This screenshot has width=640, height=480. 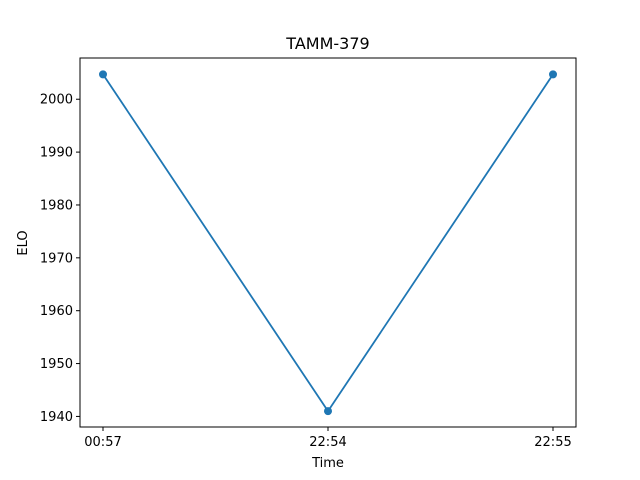 What do you see at coordinates (23, 242) in the screenshot?
I see `y-axis-label: ELO` at bounding box center [23, 242].